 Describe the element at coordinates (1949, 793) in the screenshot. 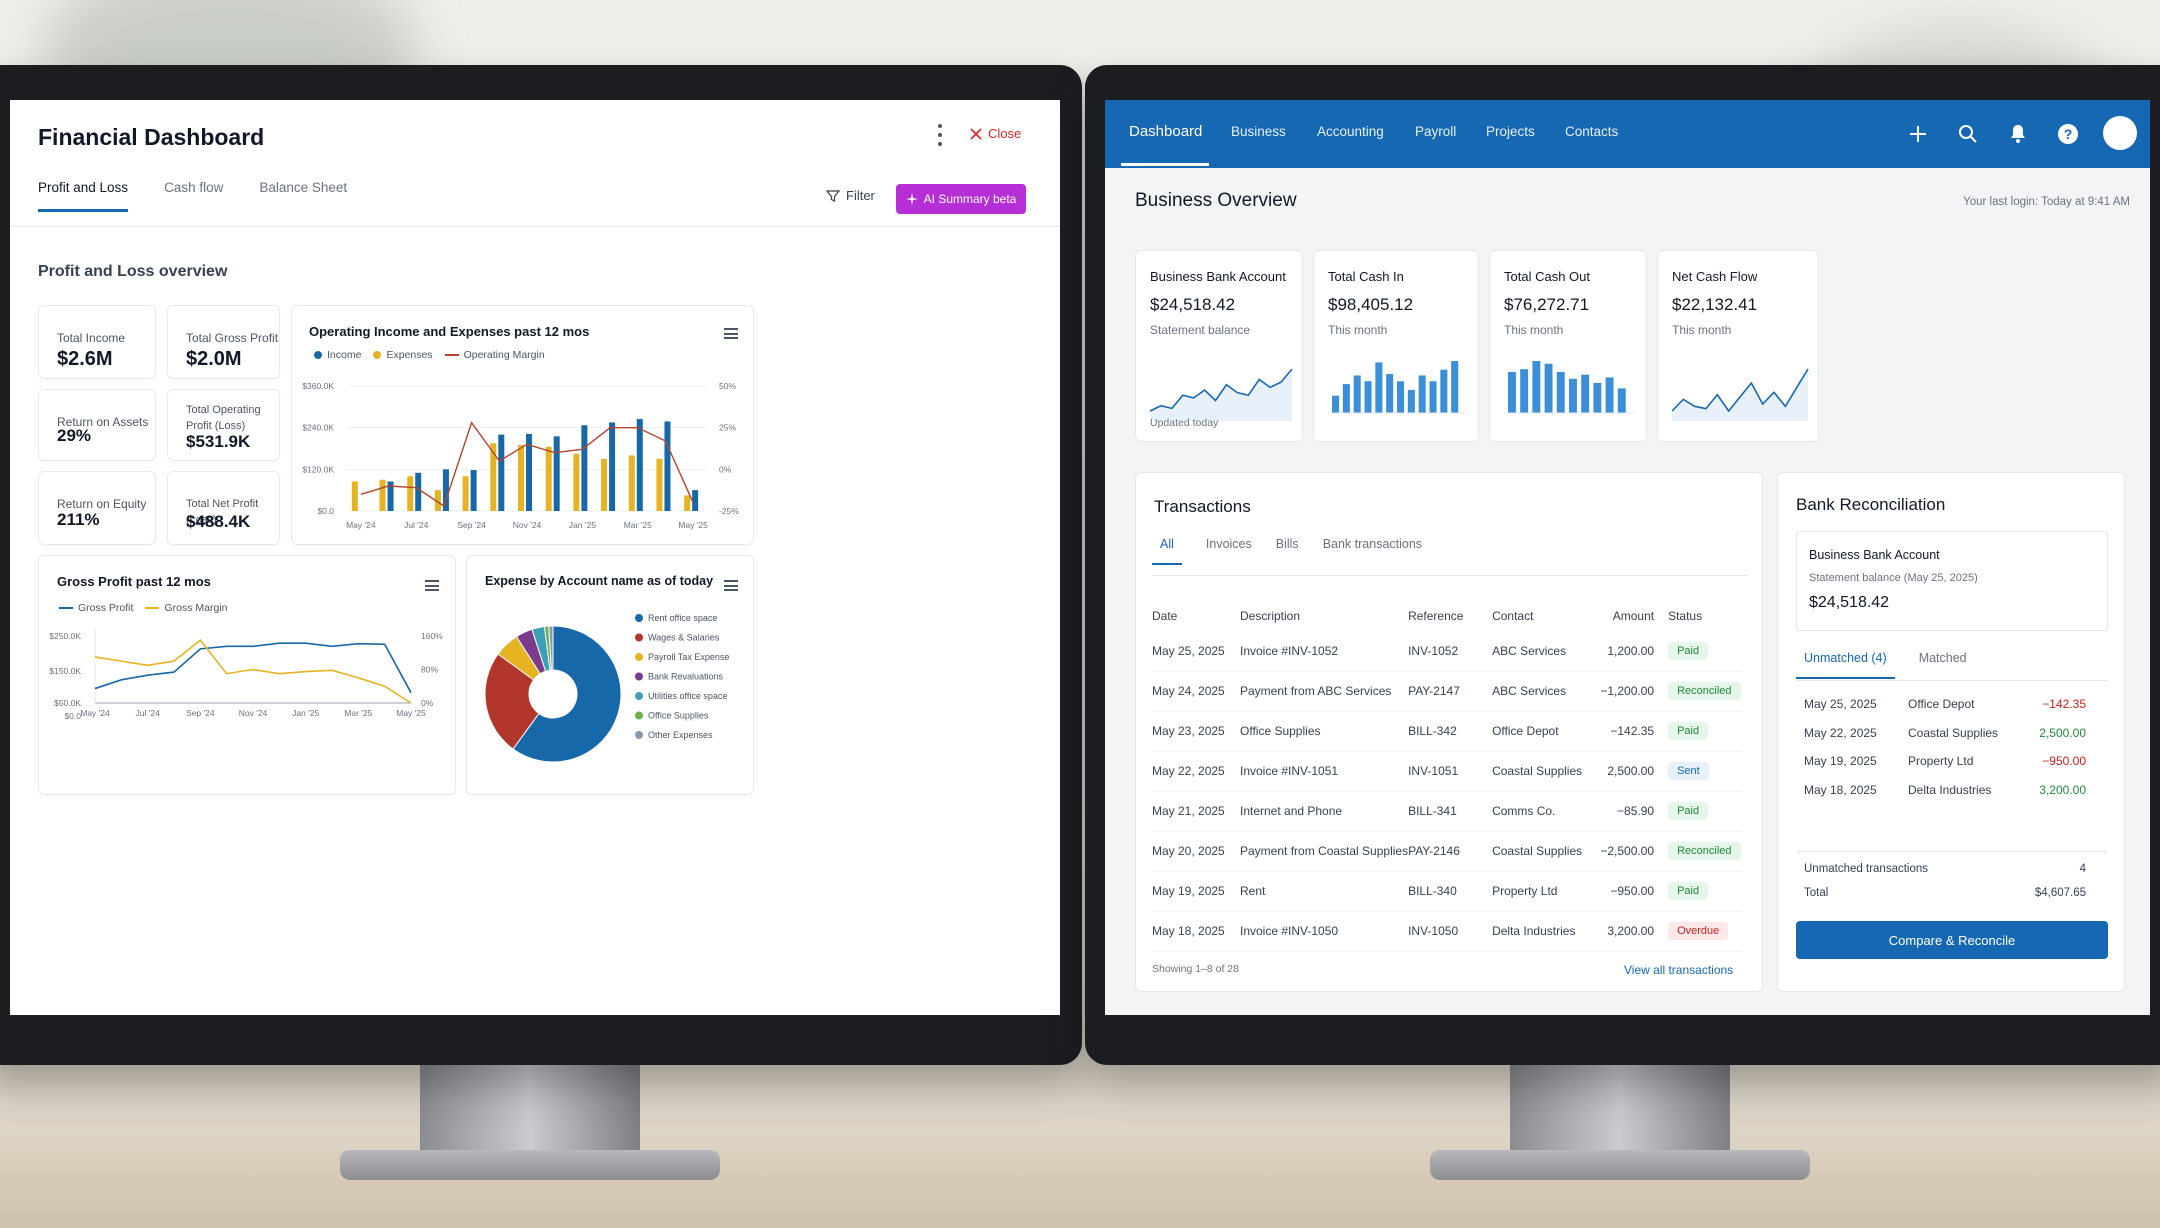

I see `reconciliation-row: May 18, 2025 Delta Industries 3,200.00` at that location.